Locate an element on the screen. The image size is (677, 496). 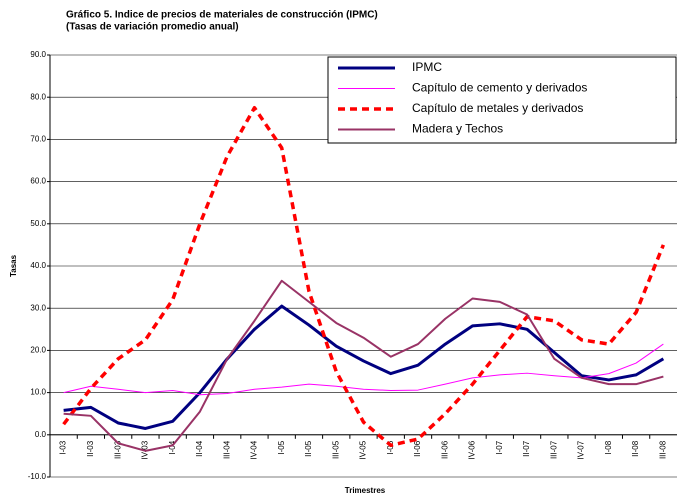
x-tick-label: I-05 is located at coordinates (281, 447).